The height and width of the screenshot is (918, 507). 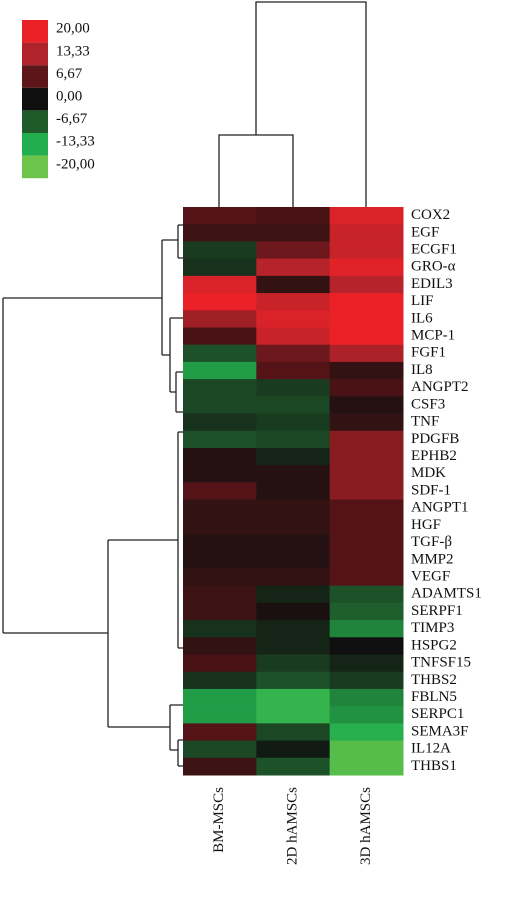 What do you see at coordinates (422, 301) in the screenshot?
I see `row-label: LIF` at bounding box center [422, 301].